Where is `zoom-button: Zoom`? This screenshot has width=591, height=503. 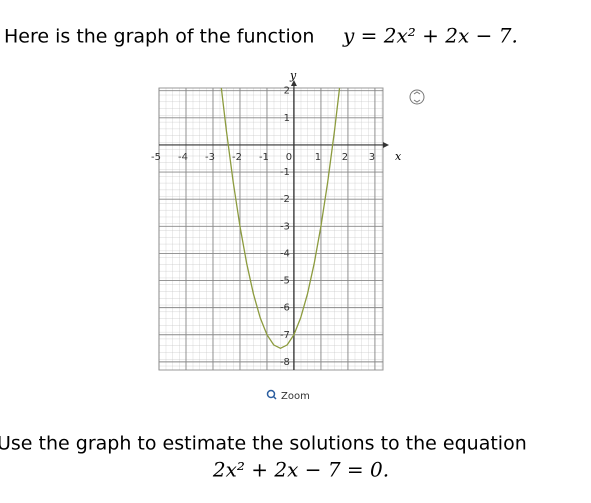
zoom-button: Zoom is located at coordinates (288, 396).